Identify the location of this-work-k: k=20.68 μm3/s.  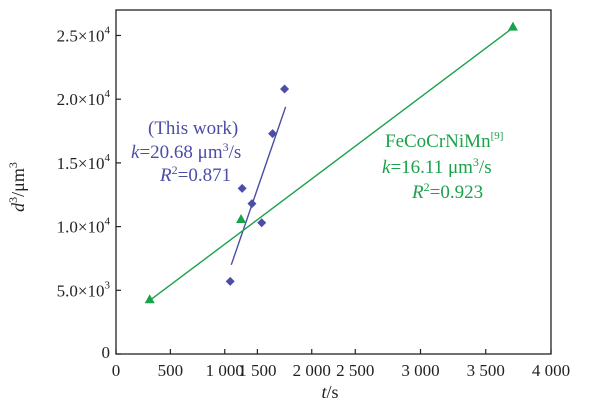
(186, 151).